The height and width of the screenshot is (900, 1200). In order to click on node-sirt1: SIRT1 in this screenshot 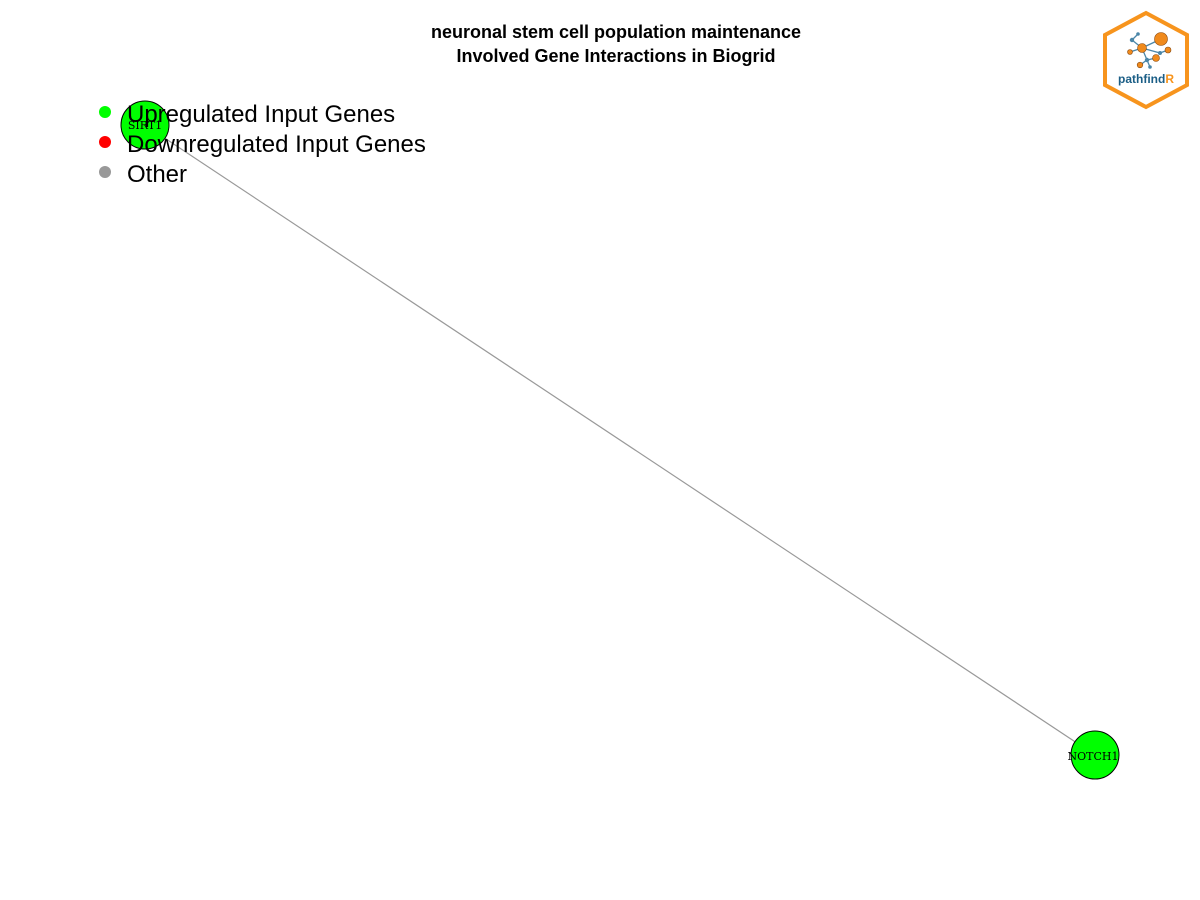, I will do `click(145, 125)`.